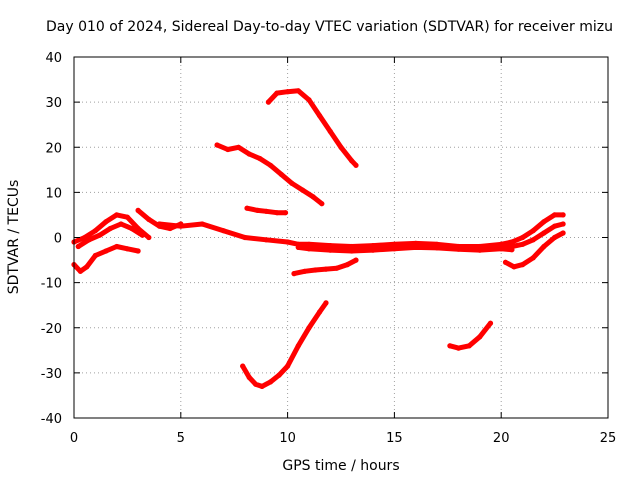 This screenshot has width=640, height=480. What do you see at coordinates (340, 466) in the screenshot?
I see `x-axis-label: GPS time / hours` at bounding box center [340, 466].